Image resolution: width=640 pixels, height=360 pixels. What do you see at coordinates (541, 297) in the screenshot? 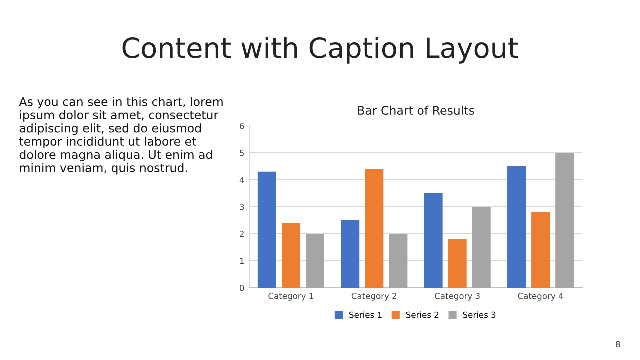
I see `x-tick-label: Category 4` at bounding box center [541, 297].